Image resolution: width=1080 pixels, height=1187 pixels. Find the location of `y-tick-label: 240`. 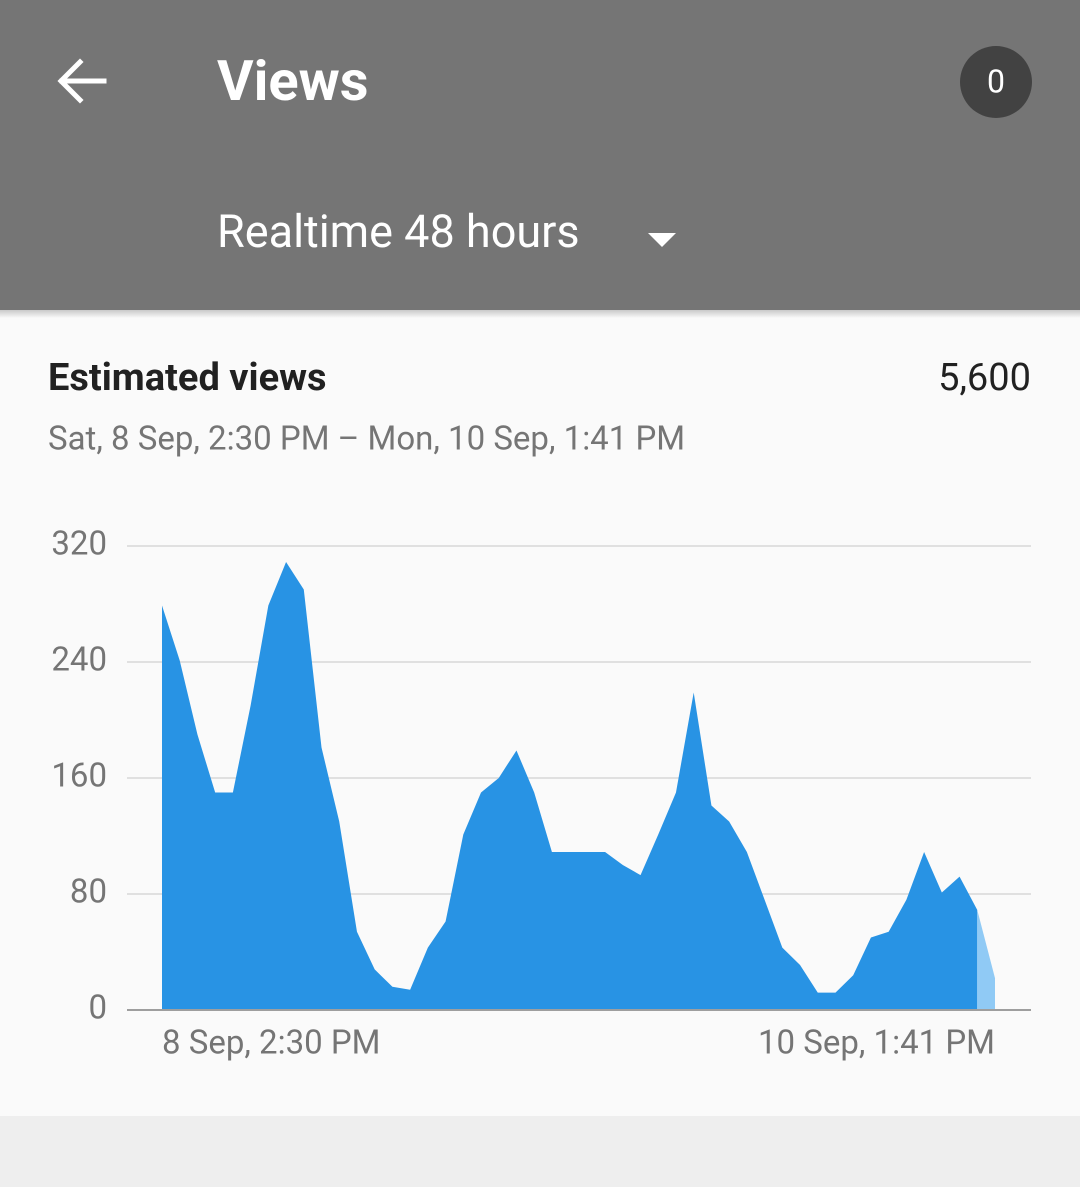

y-tick-label: 240 is located at coordinates (79, 660).